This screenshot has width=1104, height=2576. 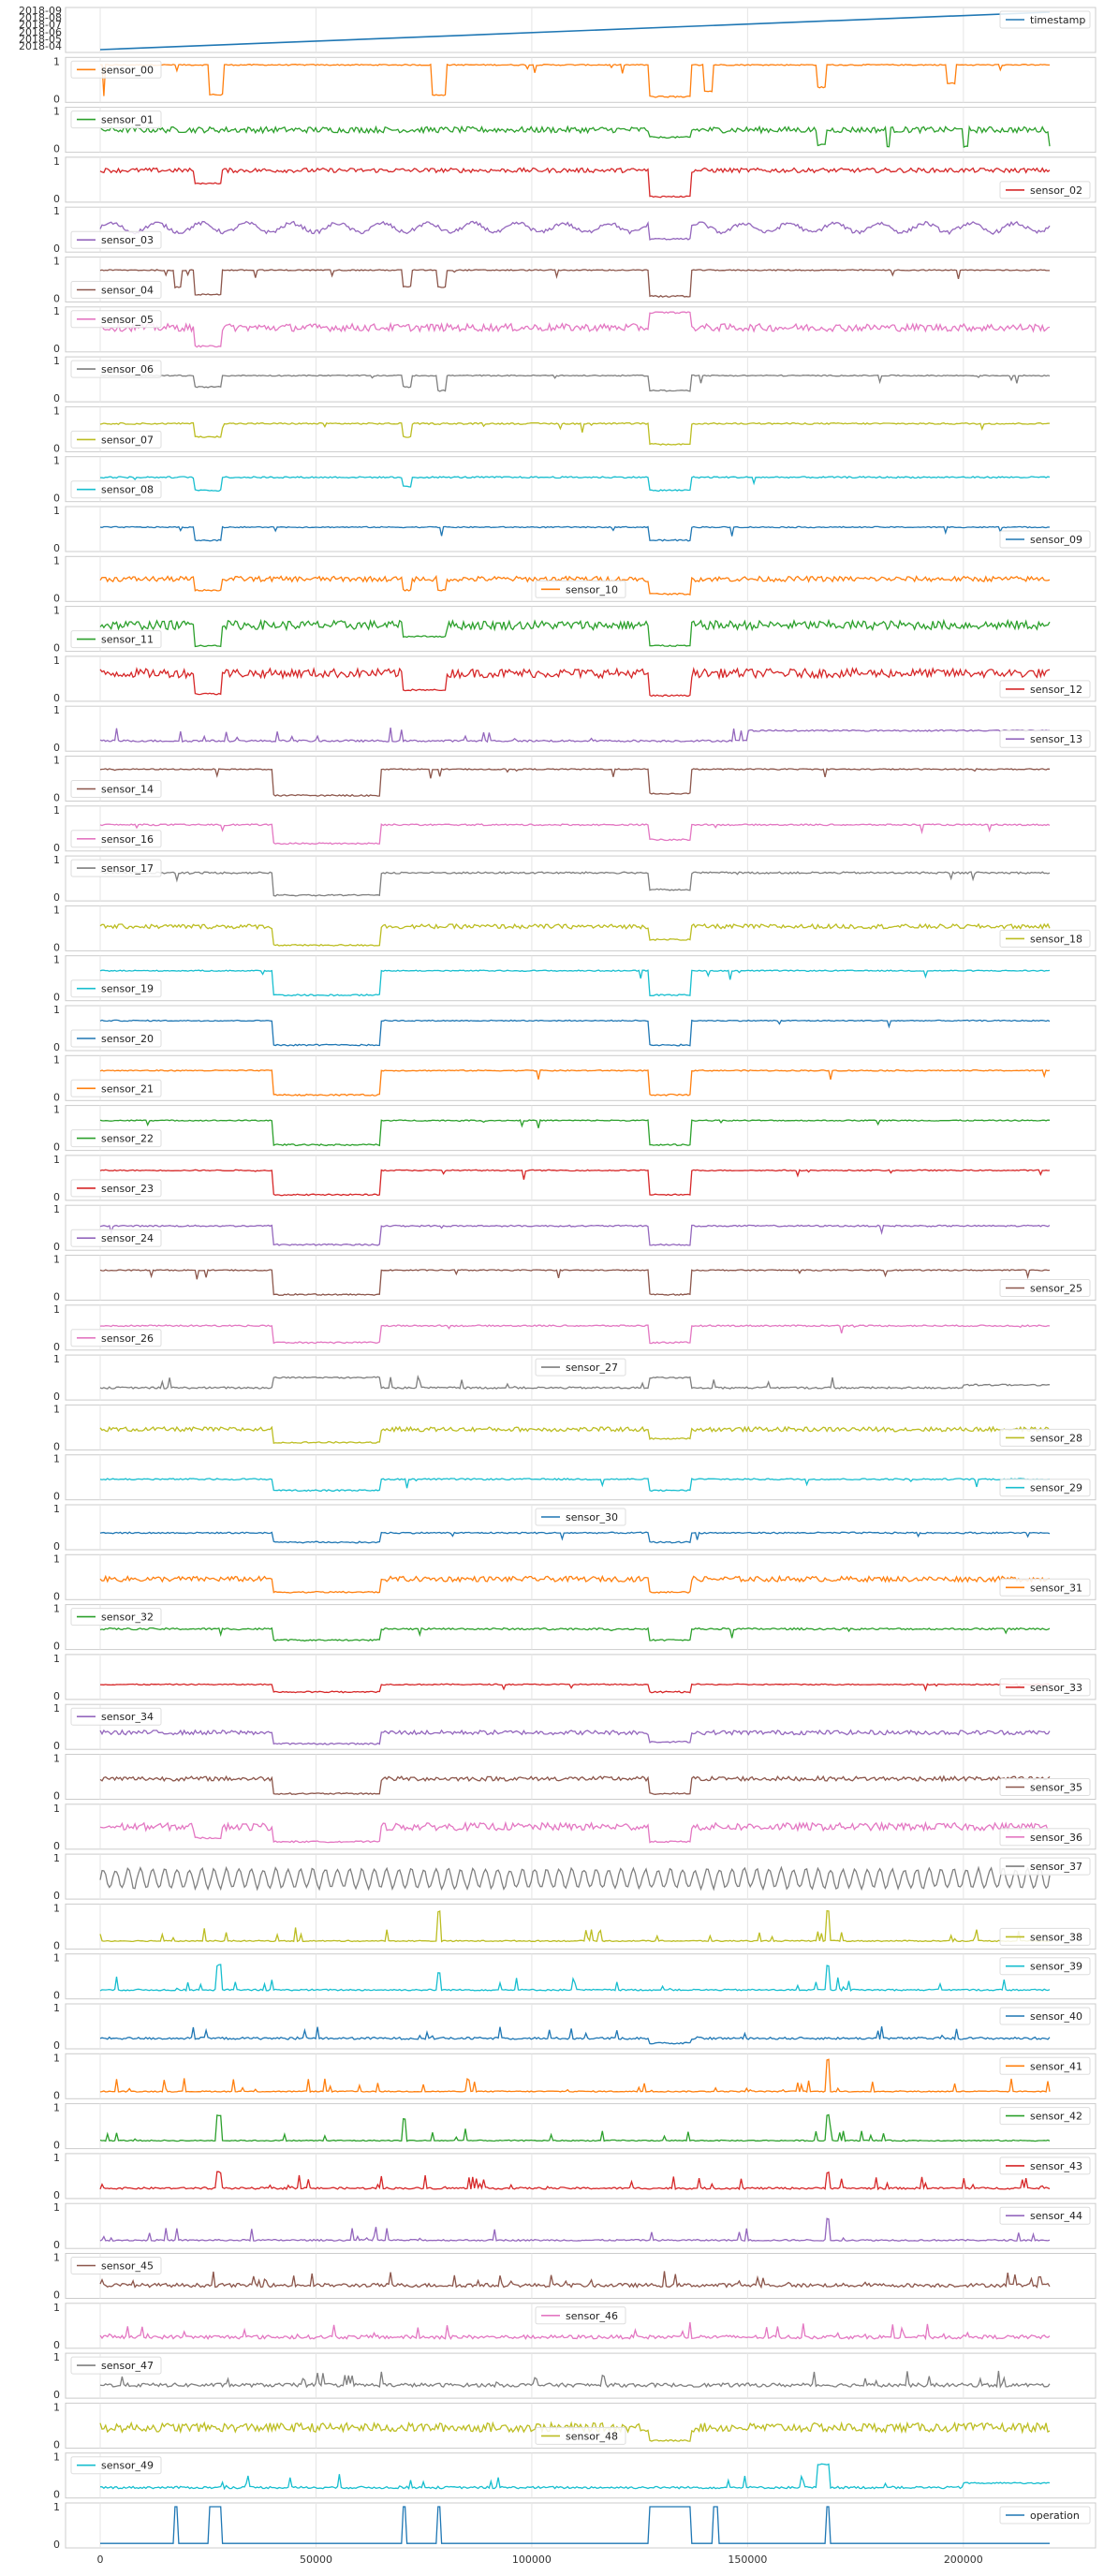 What do you see at coordinates (1056, 690) in the screenshot?
I see `legend-label: sensor_12` at bounding box center [1056, 690].